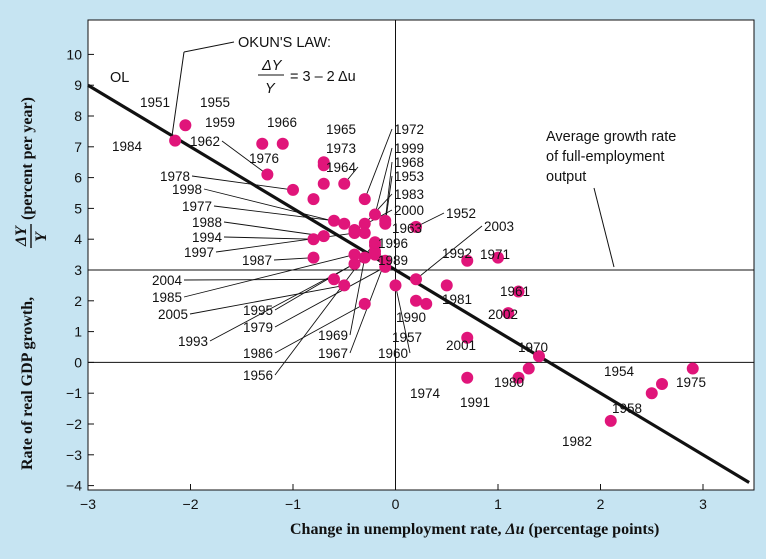  I want to click on year-label-1976: 1976, so click(264, 158).